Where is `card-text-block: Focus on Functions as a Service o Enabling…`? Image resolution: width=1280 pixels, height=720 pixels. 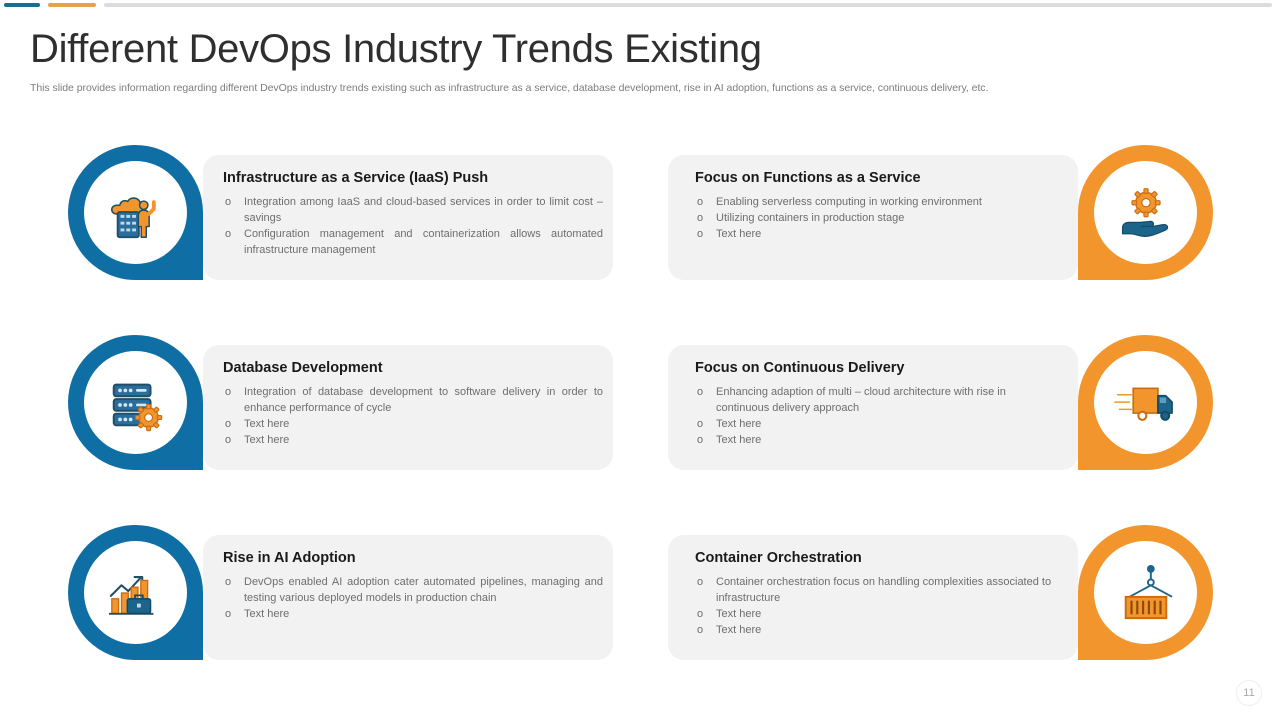 card-text-block: Focus on Functions as a Service o Enabling… is located at coordinates (875, 205).